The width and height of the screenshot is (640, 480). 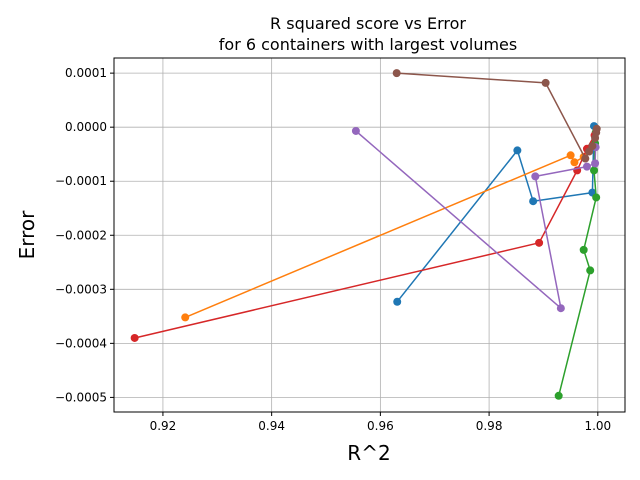 What do you see at coordinates (368, 23) in the screenshot?
I see `chart-title-line-1: R squared score vs Error` at bounding box center [368, 23].